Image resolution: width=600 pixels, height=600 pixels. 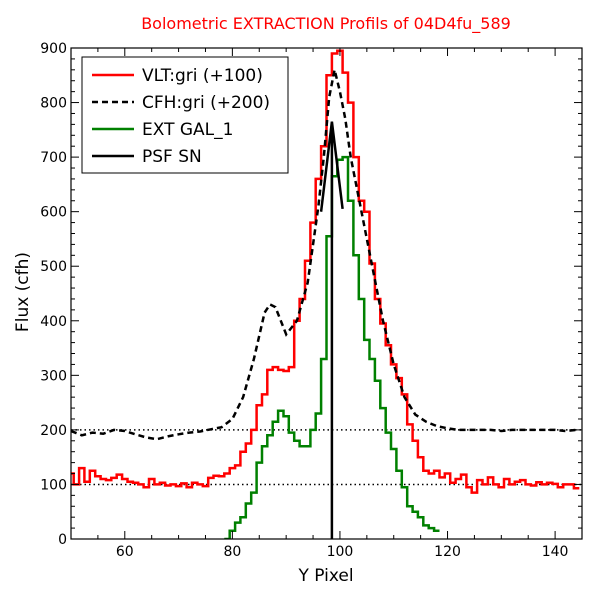 What do you see at coordinates (232, 552) in the screenshot?
I see `x-tick-label: 80` at bounding box center [232, 552].